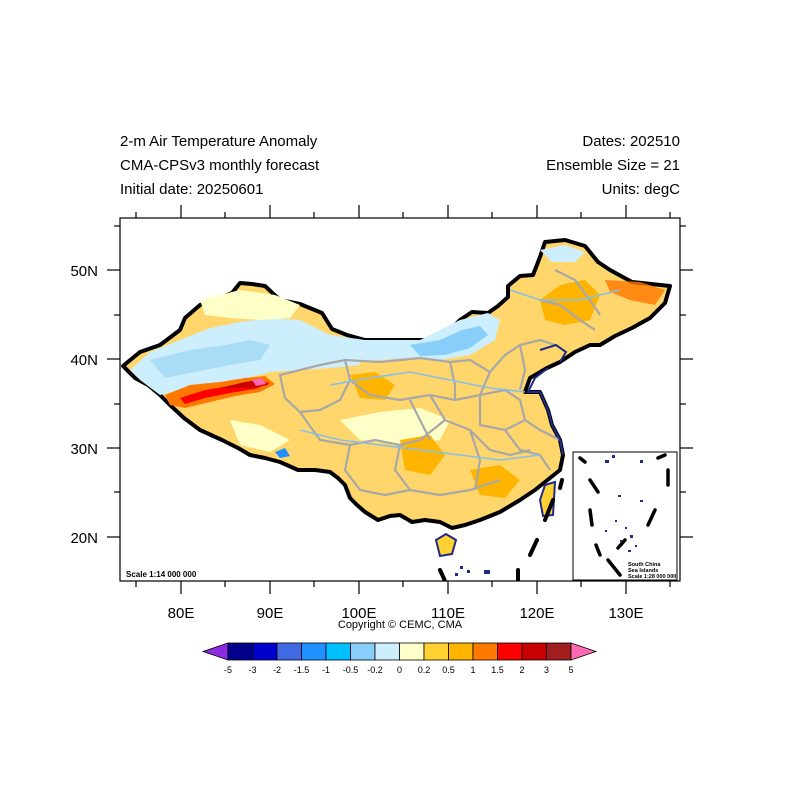 Image resolution: width=800 pixels, height=800 pixels. What do you see at coordinates (501, 529) in the screenshot?
I see `dash-line` at bounding box center [501, 529].